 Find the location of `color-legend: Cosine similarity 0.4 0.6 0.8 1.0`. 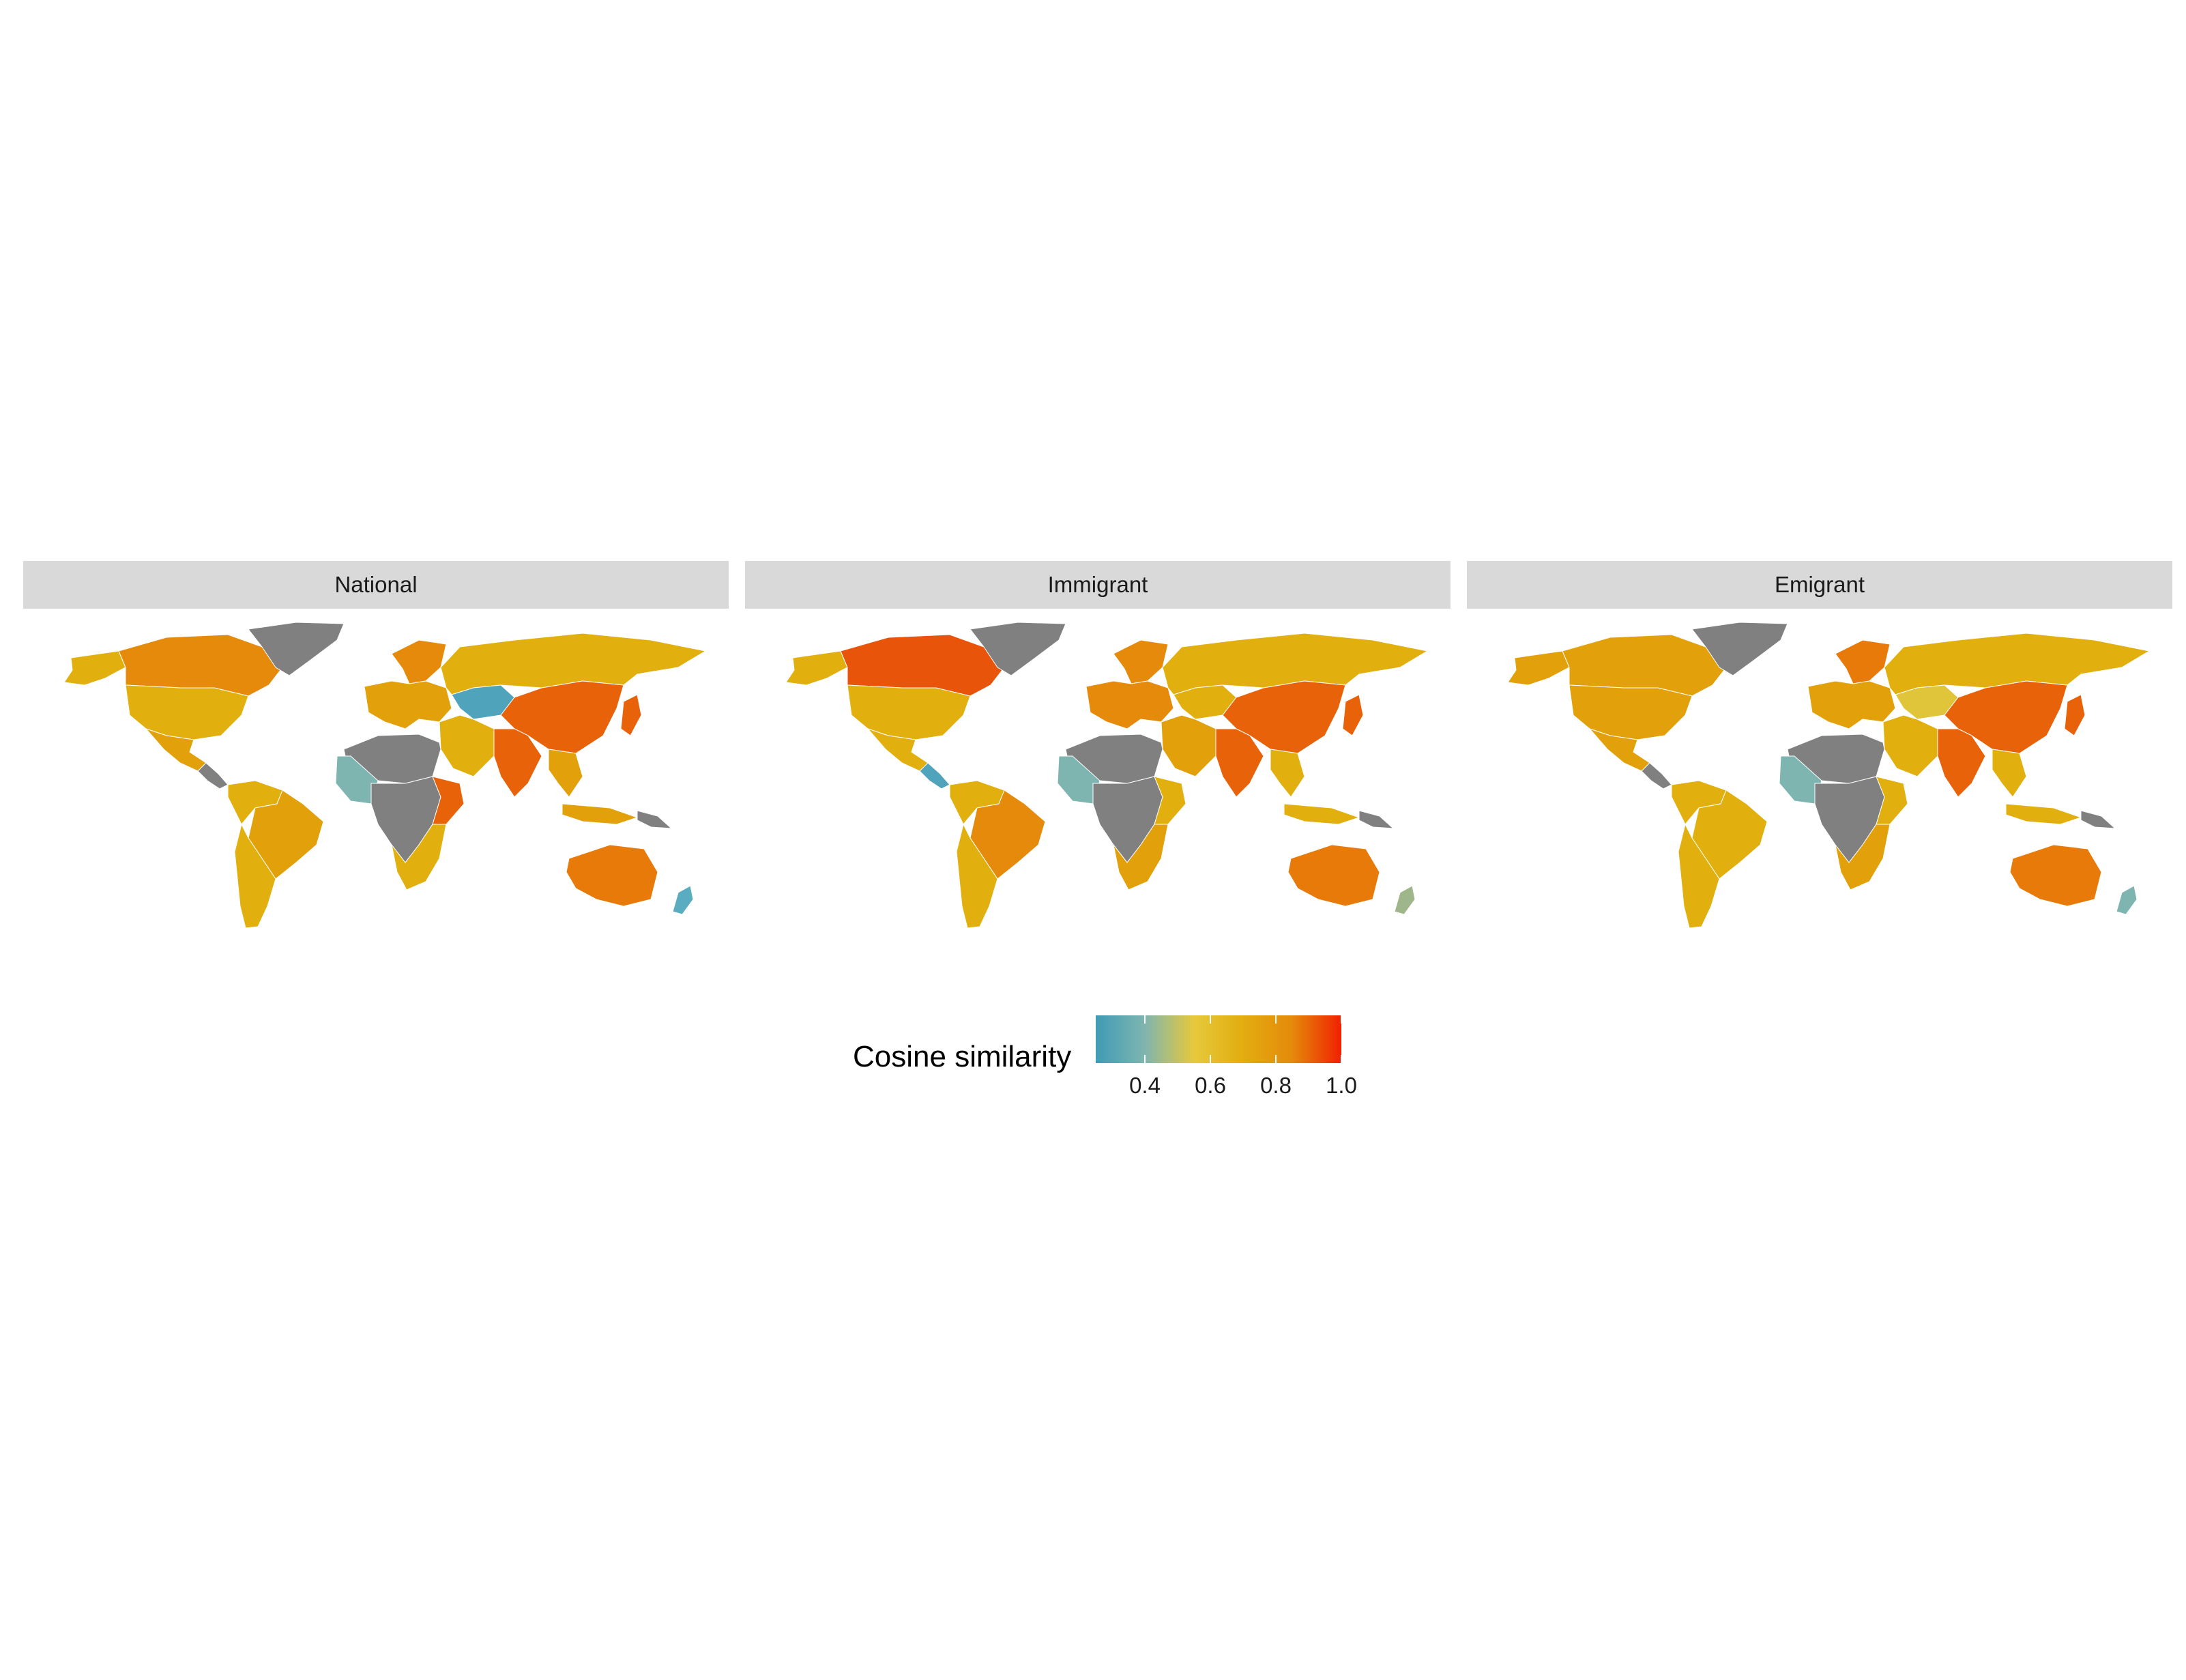

color-legend: Cosine similarity 0.4 0.6 0.8 1.0 is located at coordinates (1105, 1060).